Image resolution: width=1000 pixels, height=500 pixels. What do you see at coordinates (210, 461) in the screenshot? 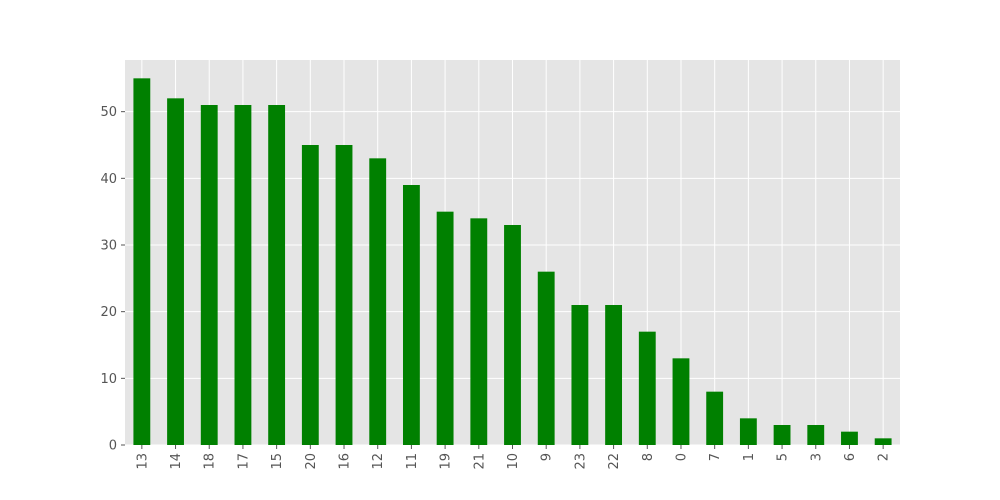
I see `x-tick-label: 18` at bounding box center [210, 461].